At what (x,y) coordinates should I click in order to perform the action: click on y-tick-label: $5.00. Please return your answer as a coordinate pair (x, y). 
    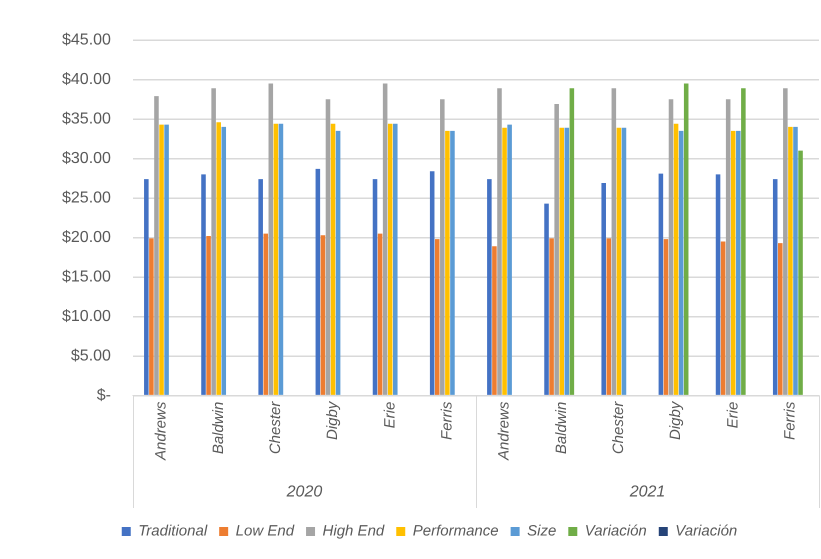
    Looking at the image, I should click on (91, 356).